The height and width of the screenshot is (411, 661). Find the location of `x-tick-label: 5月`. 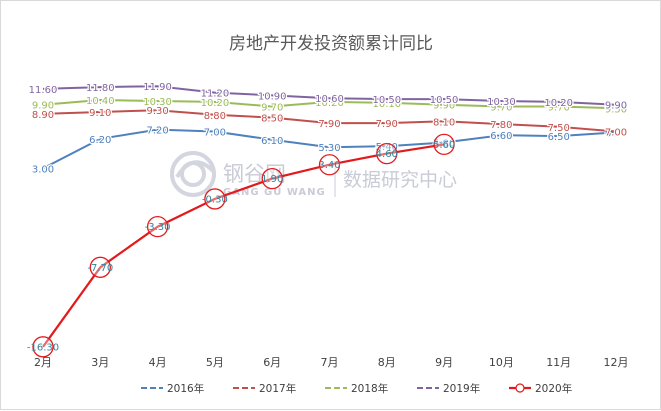

x-tick-label: 5月 is located at coordinates (215, 362).